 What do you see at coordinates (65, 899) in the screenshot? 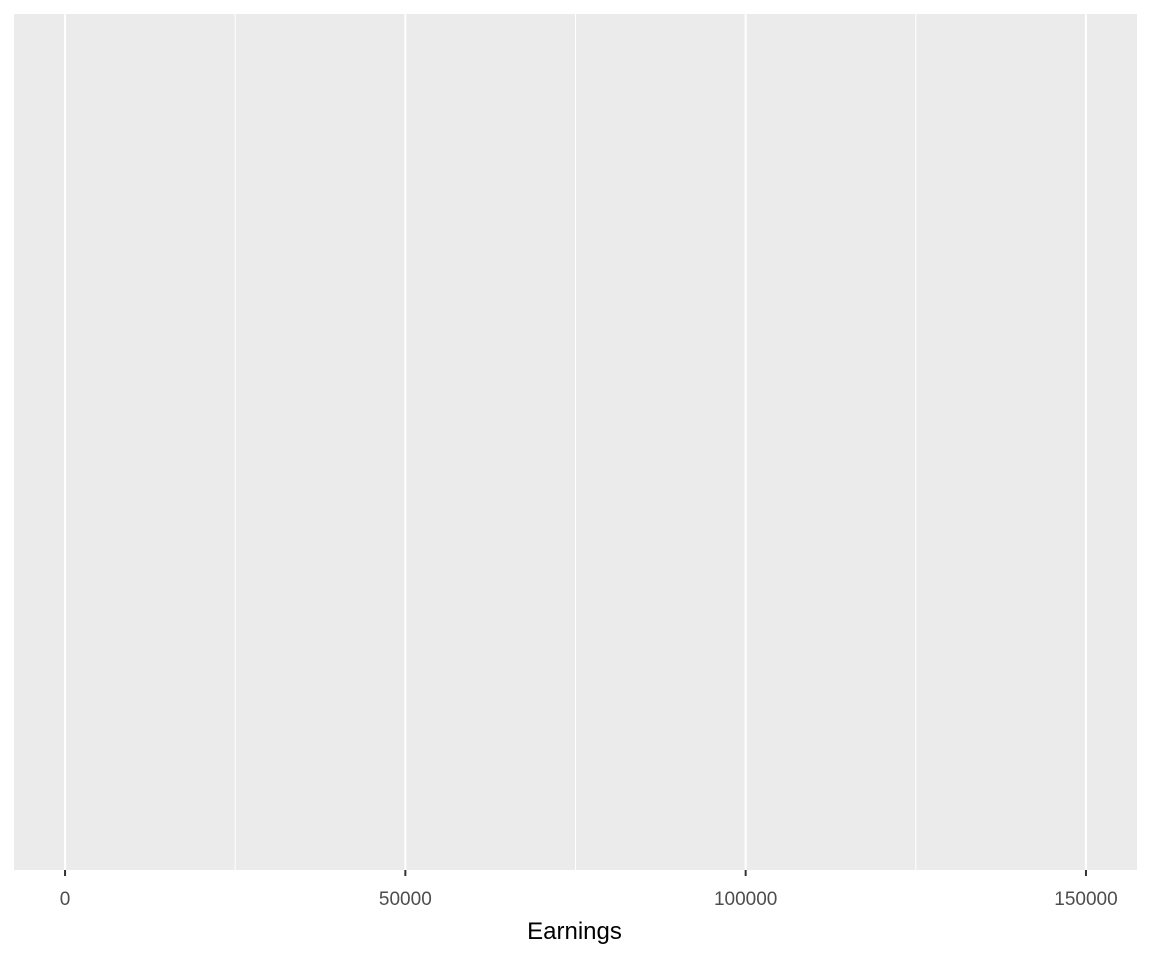
I see `x-tick-label-0: 0` at bounding box center [65, 899].